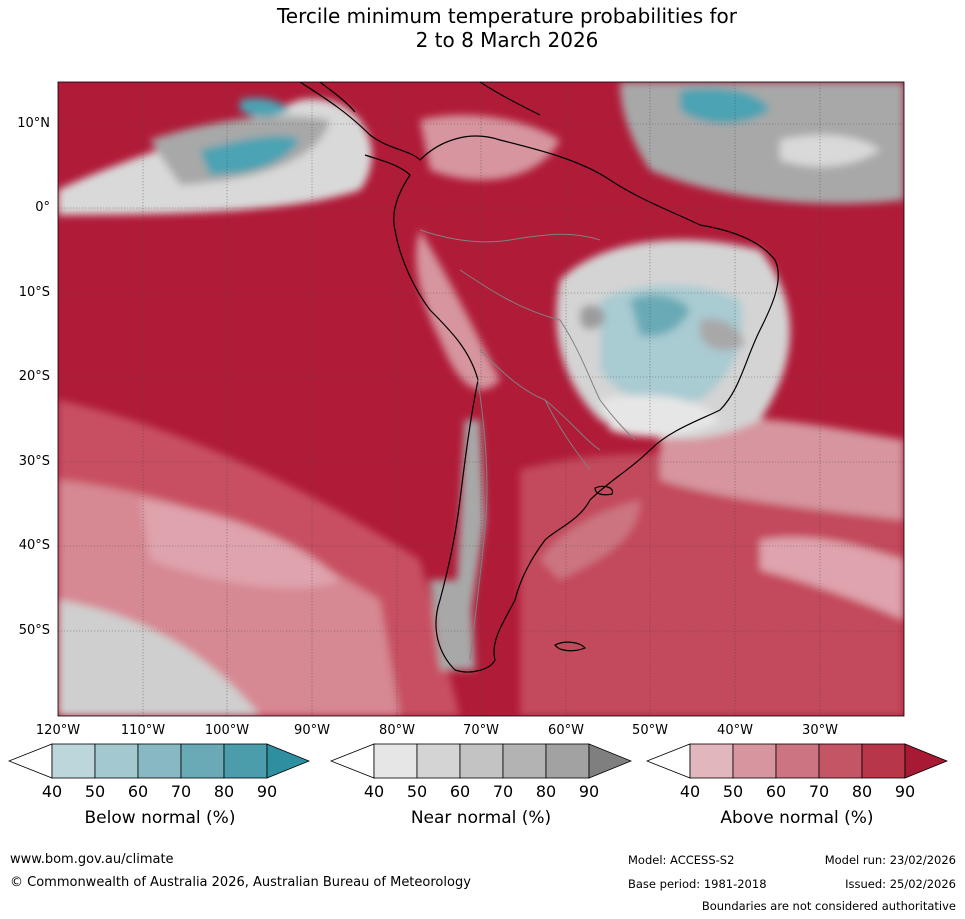 The width and height of the screenshot is (965, 919). I want to click on below-tick-80: 80, so click(224, 791).